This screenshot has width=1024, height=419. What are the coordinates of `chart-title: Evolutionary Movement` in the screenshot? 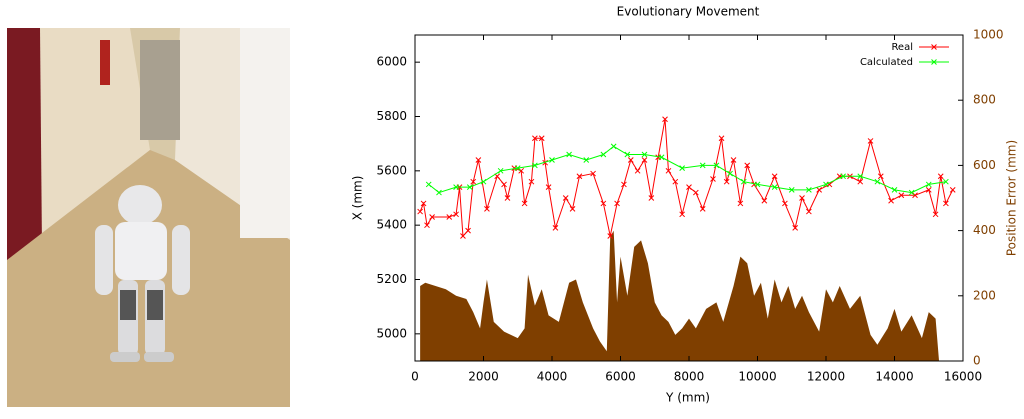 It's located at (688, 12).